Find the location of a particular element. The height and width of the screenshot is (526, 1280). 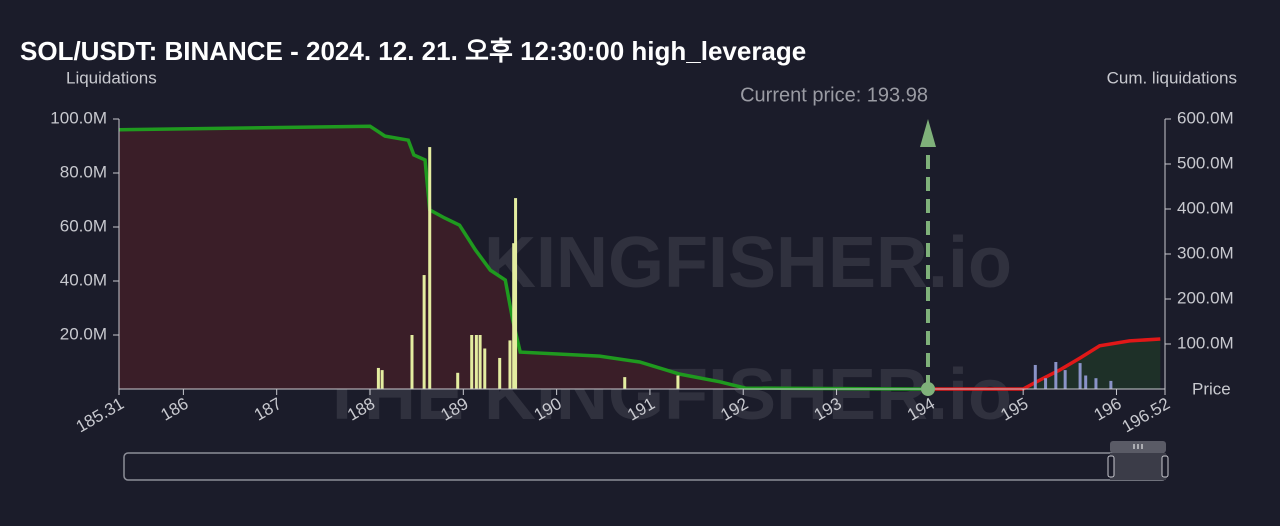

y2-tick-label: 300.0M is located at coordinates (1205, 252).